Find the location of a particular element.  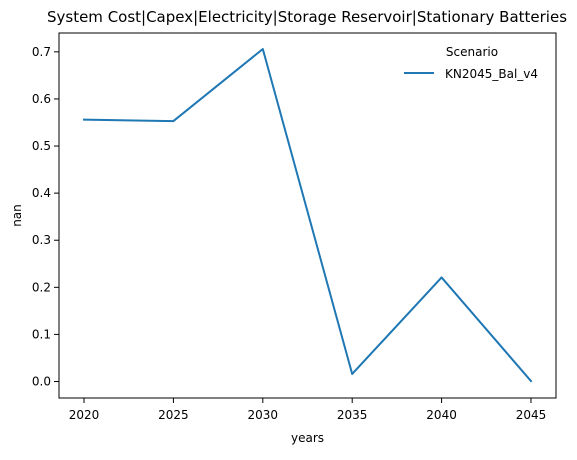

x-tick-label: 2035 is located at coordinates (352, 415).